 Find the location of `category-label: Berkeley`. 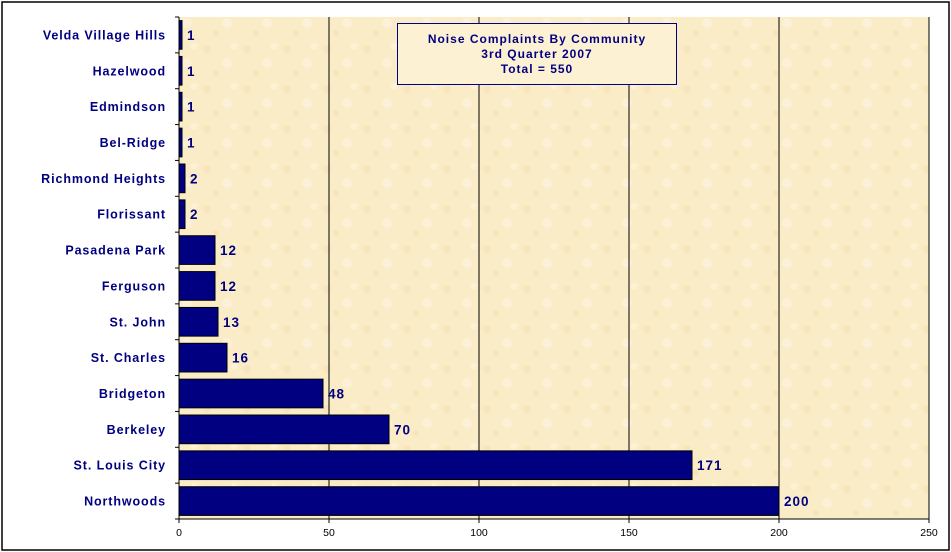

category-label: Berkeley is located at coordinates (136, 430).